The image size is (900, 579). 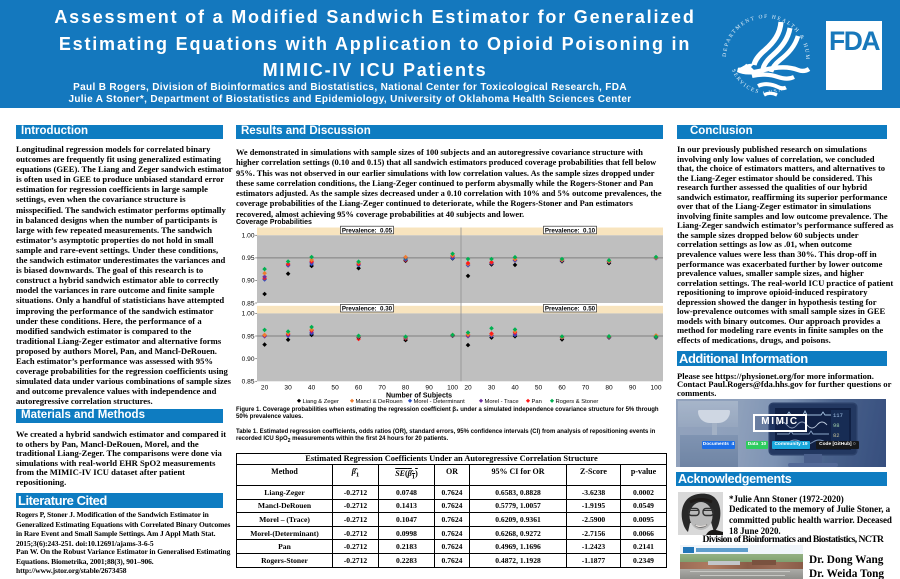 I want to click on svg-text: Morel - Determinant, so click(x=440, y=402).